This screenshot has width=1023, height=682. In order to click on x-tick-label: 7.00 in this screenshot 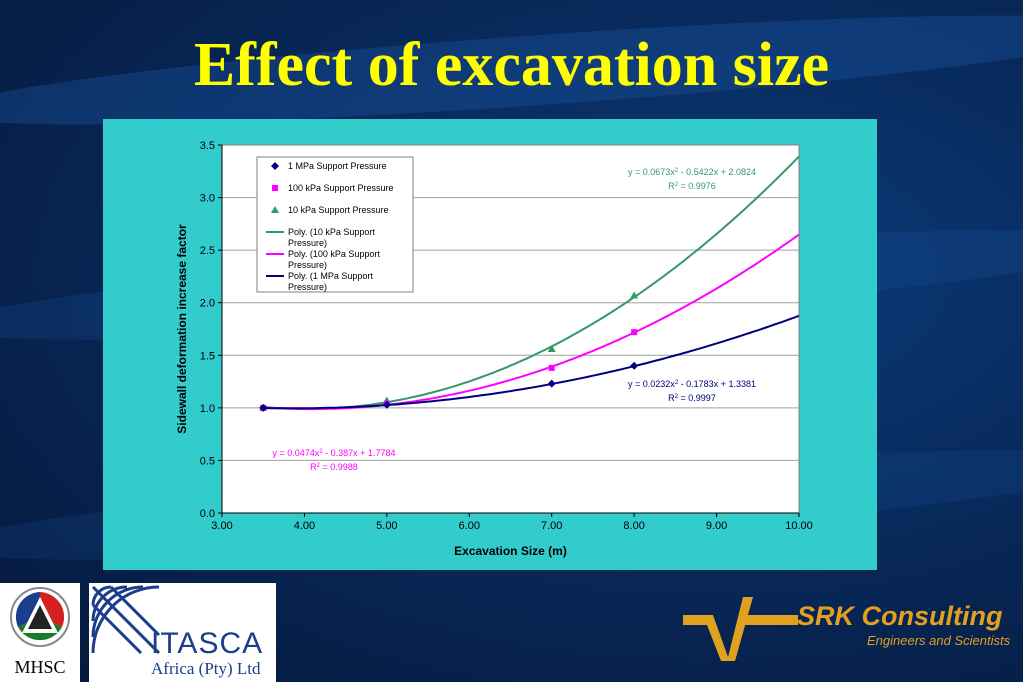, I will do `click(551, 526)`.